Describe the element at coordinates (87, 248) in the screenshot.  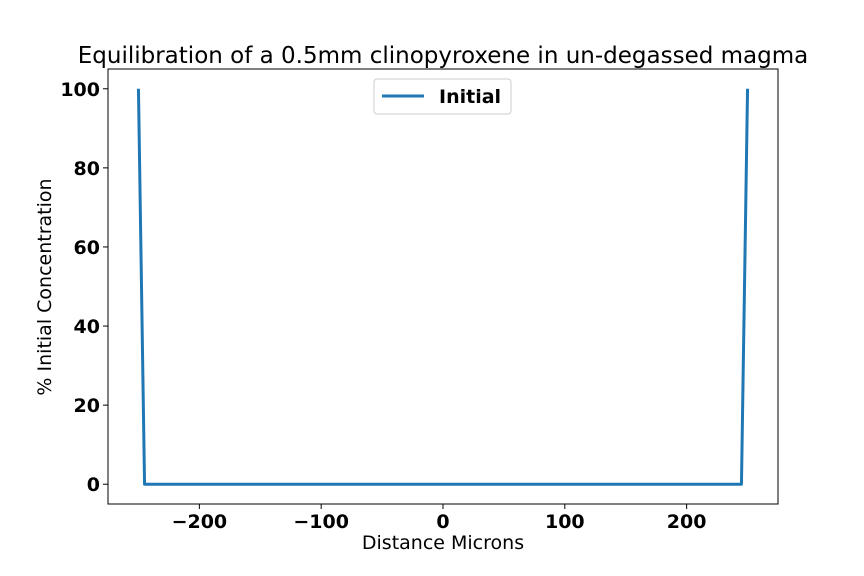
I see `y-tick-label: 60` at that location.